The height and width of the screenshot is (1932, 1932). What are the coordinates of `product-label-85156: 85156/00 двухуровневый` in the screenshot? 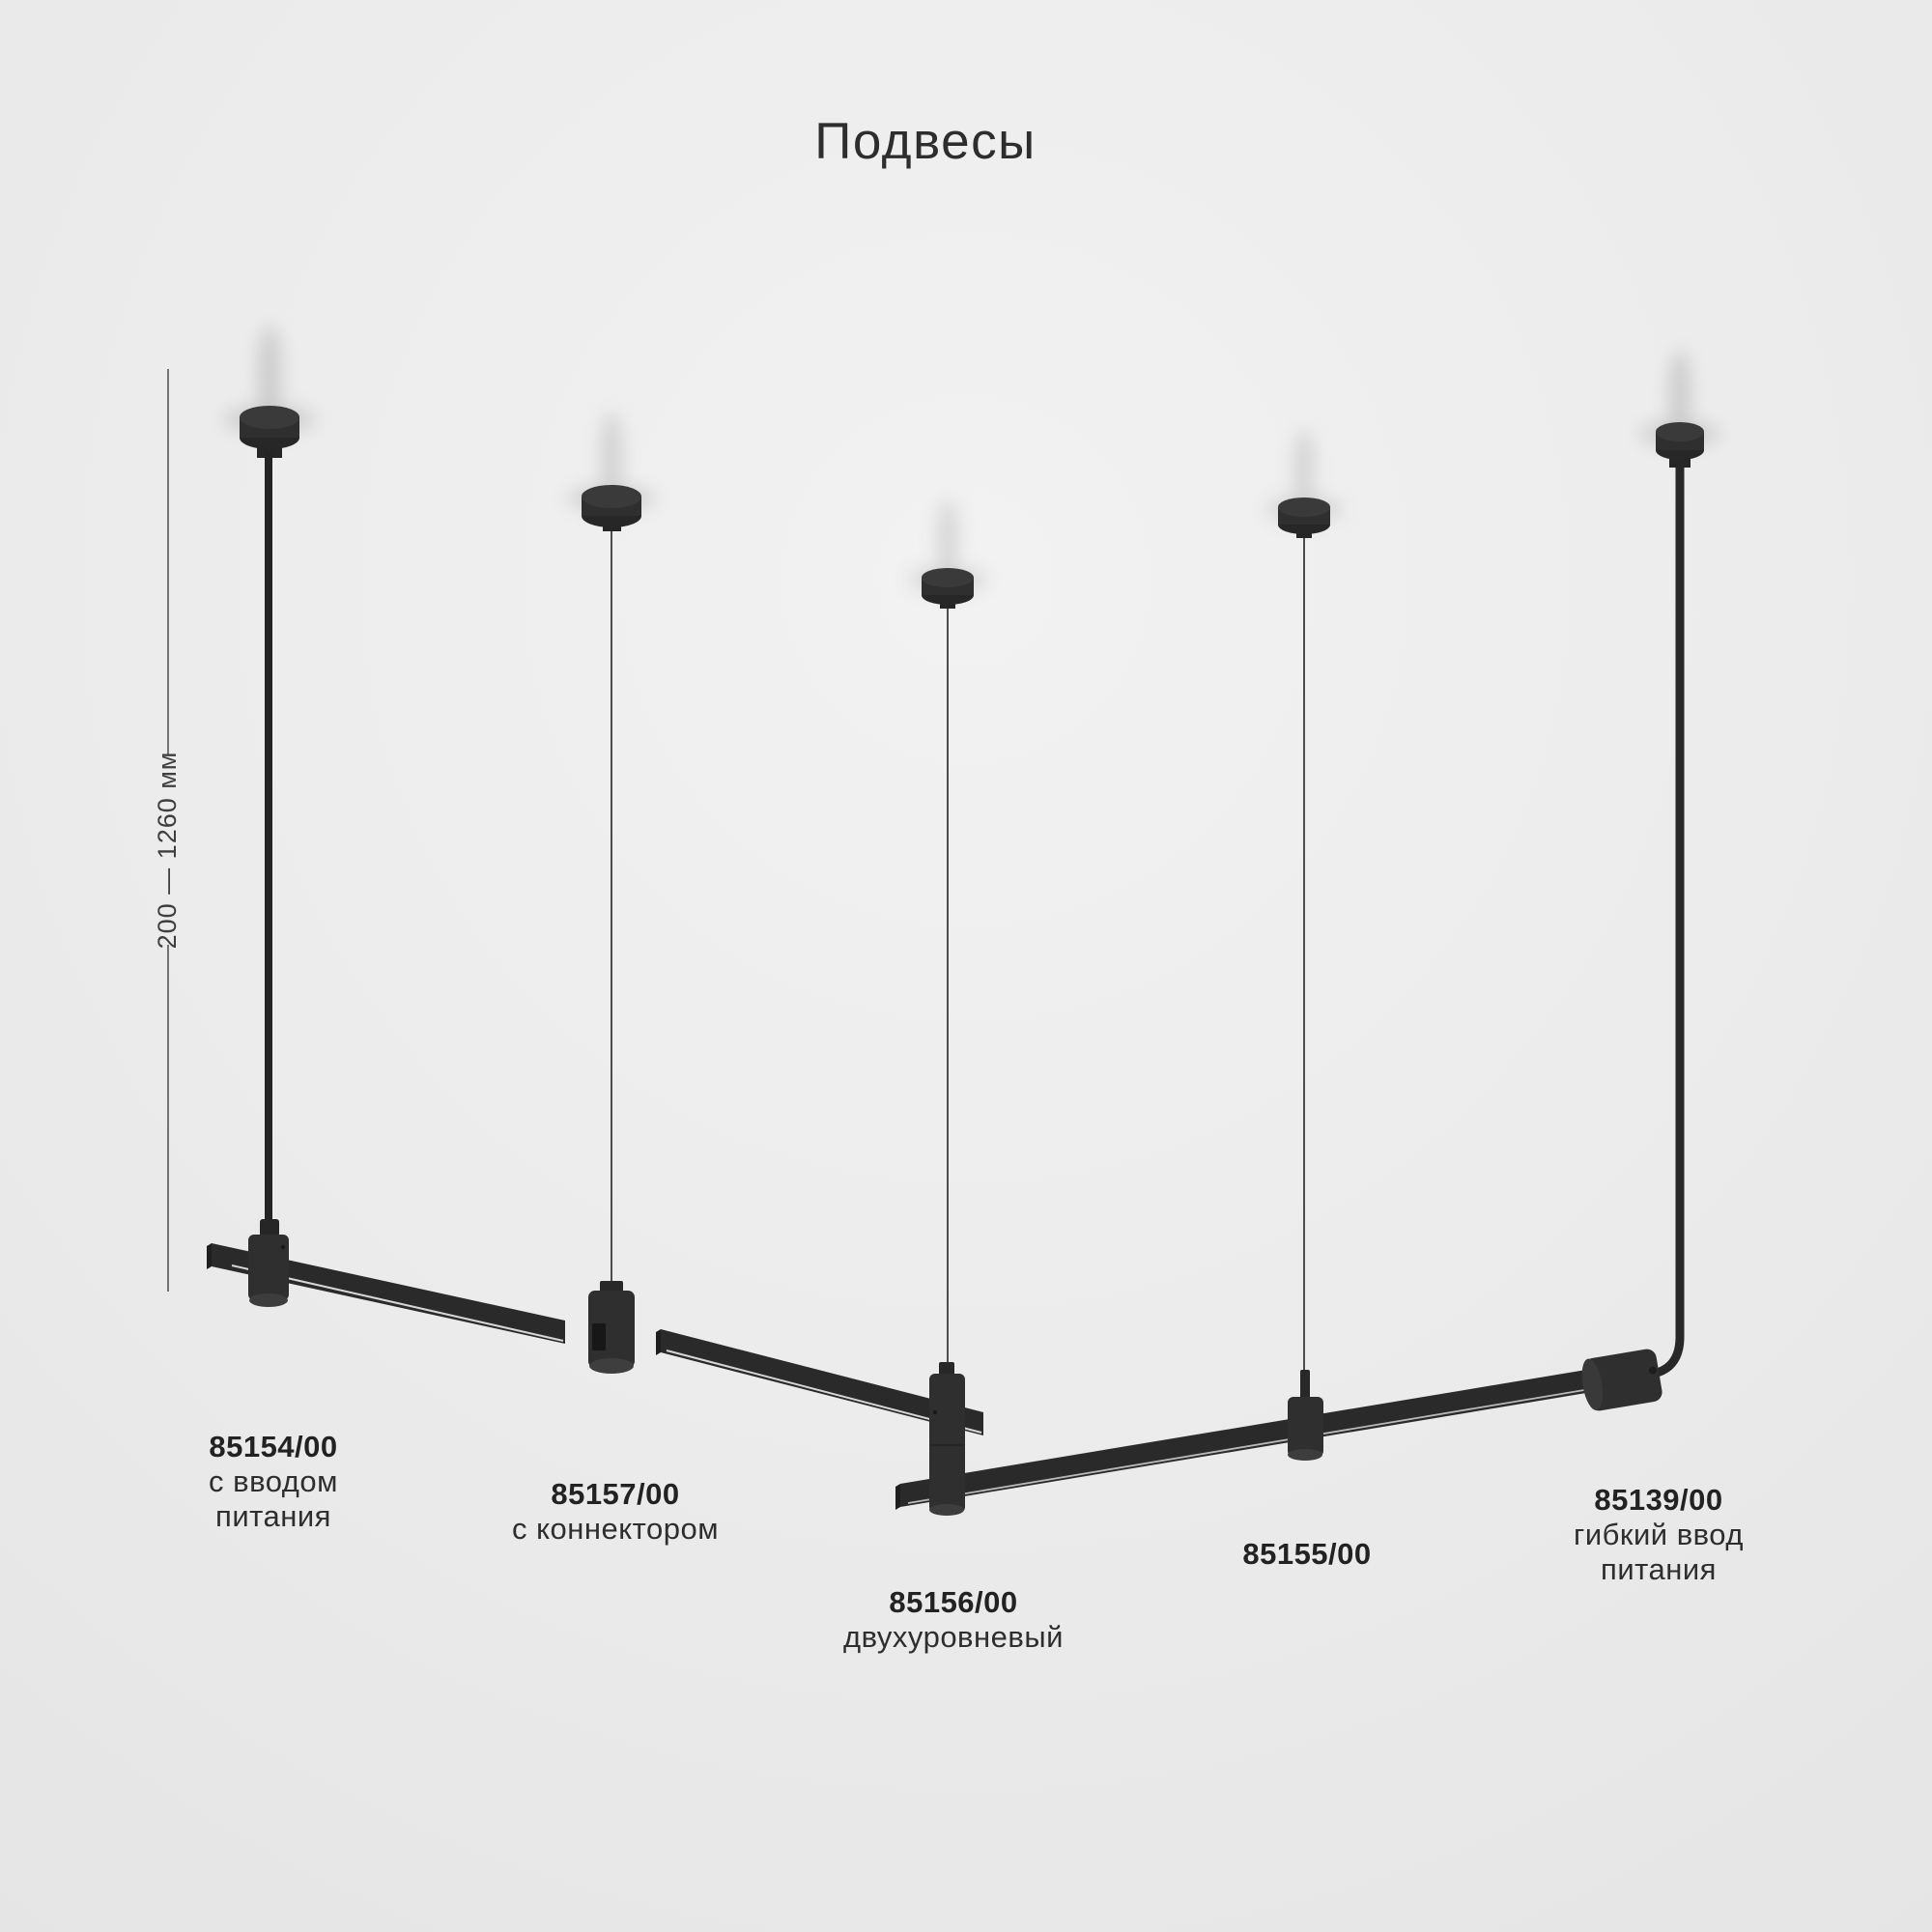 It's located at (953, 1619).